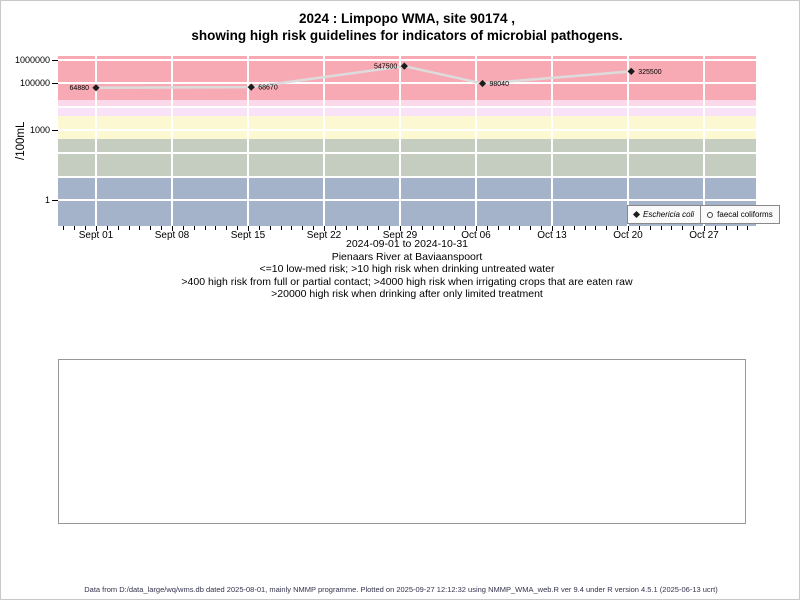  I want to click on y-axis-tick-label: 1, so click(47, 200).